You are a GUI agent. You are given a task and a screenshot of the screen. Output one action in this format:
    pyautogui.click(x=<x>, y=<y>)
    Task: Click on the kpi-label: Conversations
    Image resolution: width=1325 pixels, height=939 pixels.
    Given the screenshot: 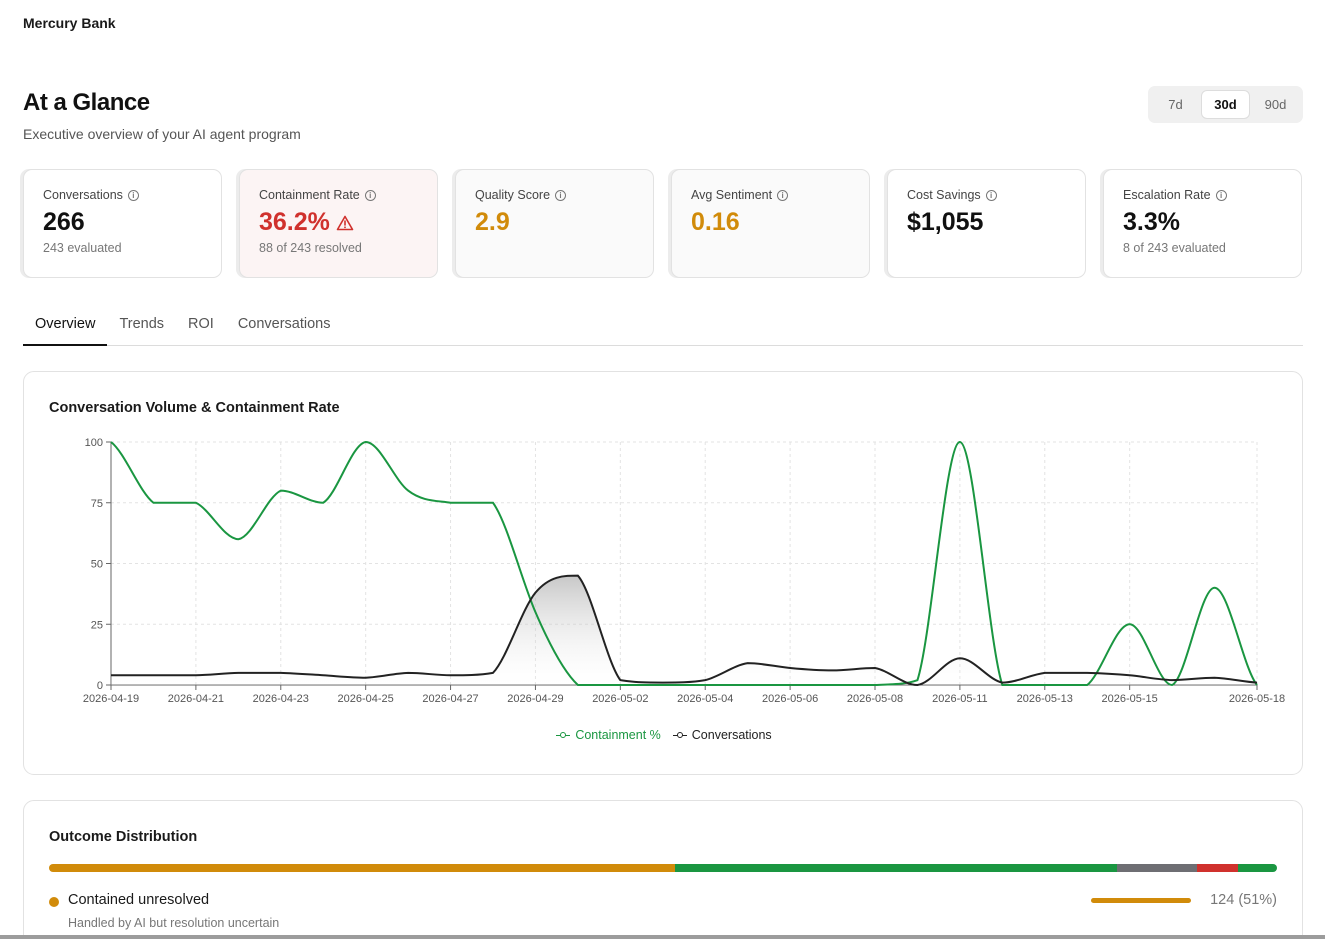 What is the action you would take?
    pyautogui.click(x=83, y=195)
    